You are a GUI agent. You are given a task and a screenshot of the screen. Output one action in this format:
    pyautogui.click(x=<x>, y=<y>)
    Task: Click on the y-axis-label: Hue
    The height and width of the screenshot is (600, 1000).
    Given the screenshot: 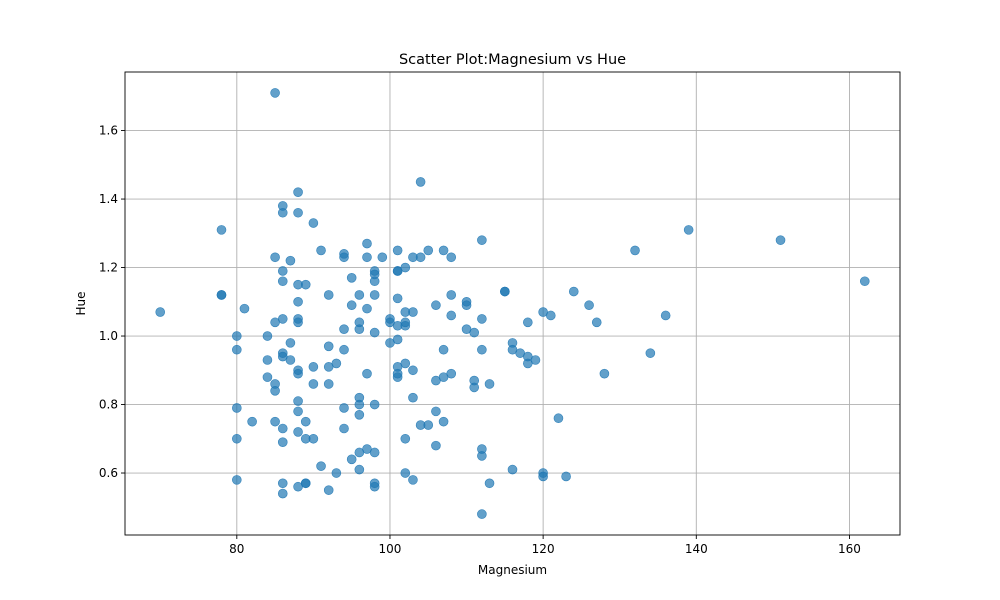 What is the action you would take?
    pyautogui.click(x=81, y=303)
    